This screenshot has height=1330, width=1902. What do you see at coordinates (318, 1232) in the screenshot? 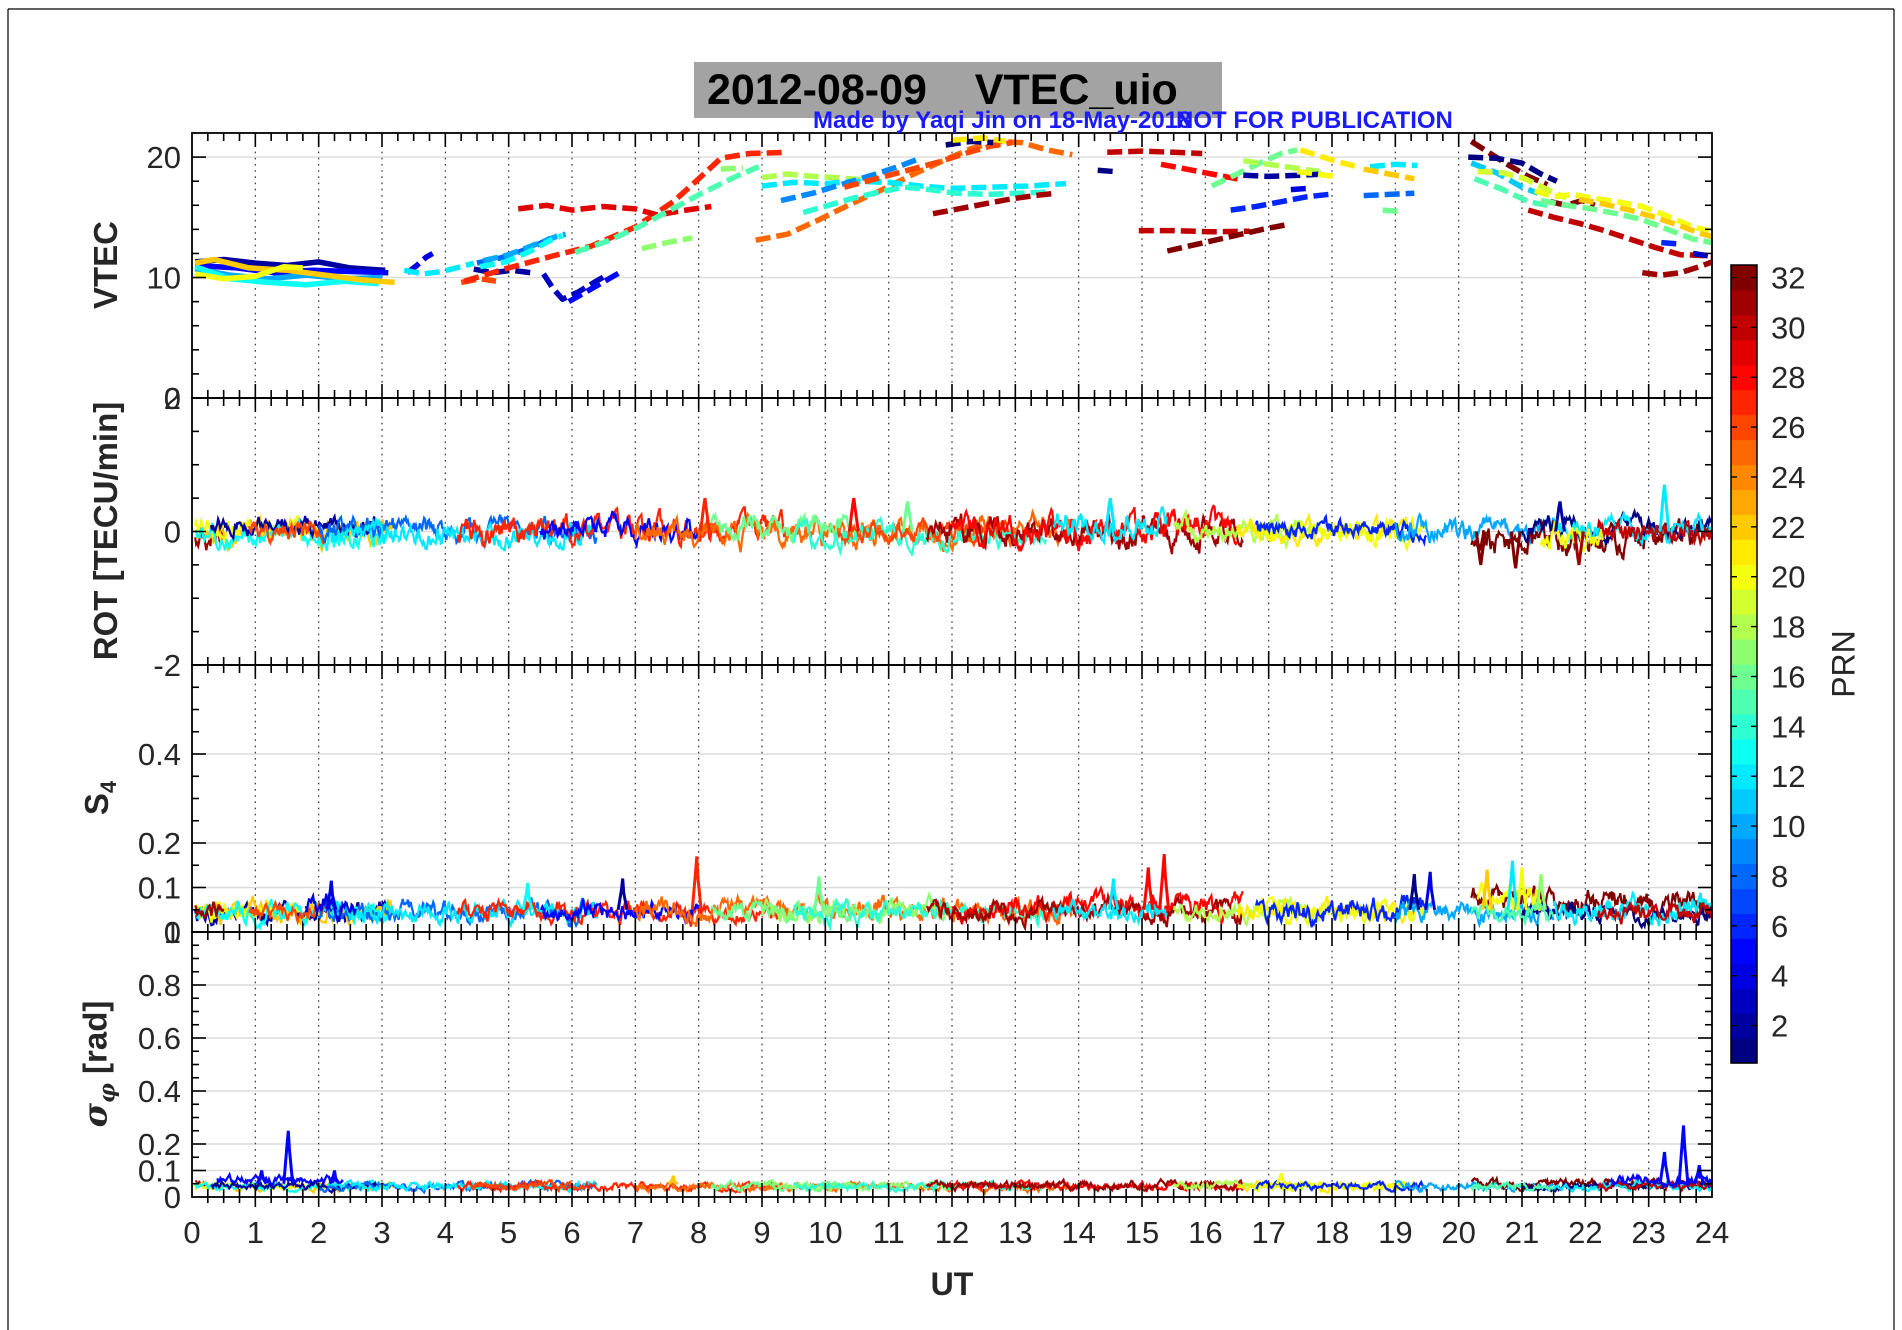
I see `x-tick-label: 2` at bounding box center [318, 1232].